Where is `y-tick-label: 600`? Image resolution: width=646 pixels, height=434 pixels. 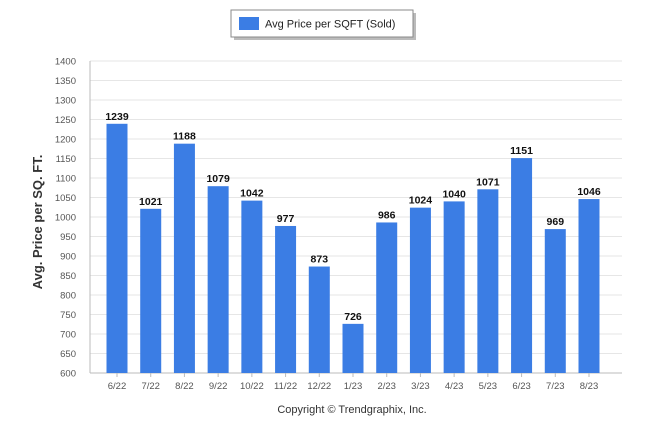
y-tick-label: 600 is located at coordinates (68, 374).